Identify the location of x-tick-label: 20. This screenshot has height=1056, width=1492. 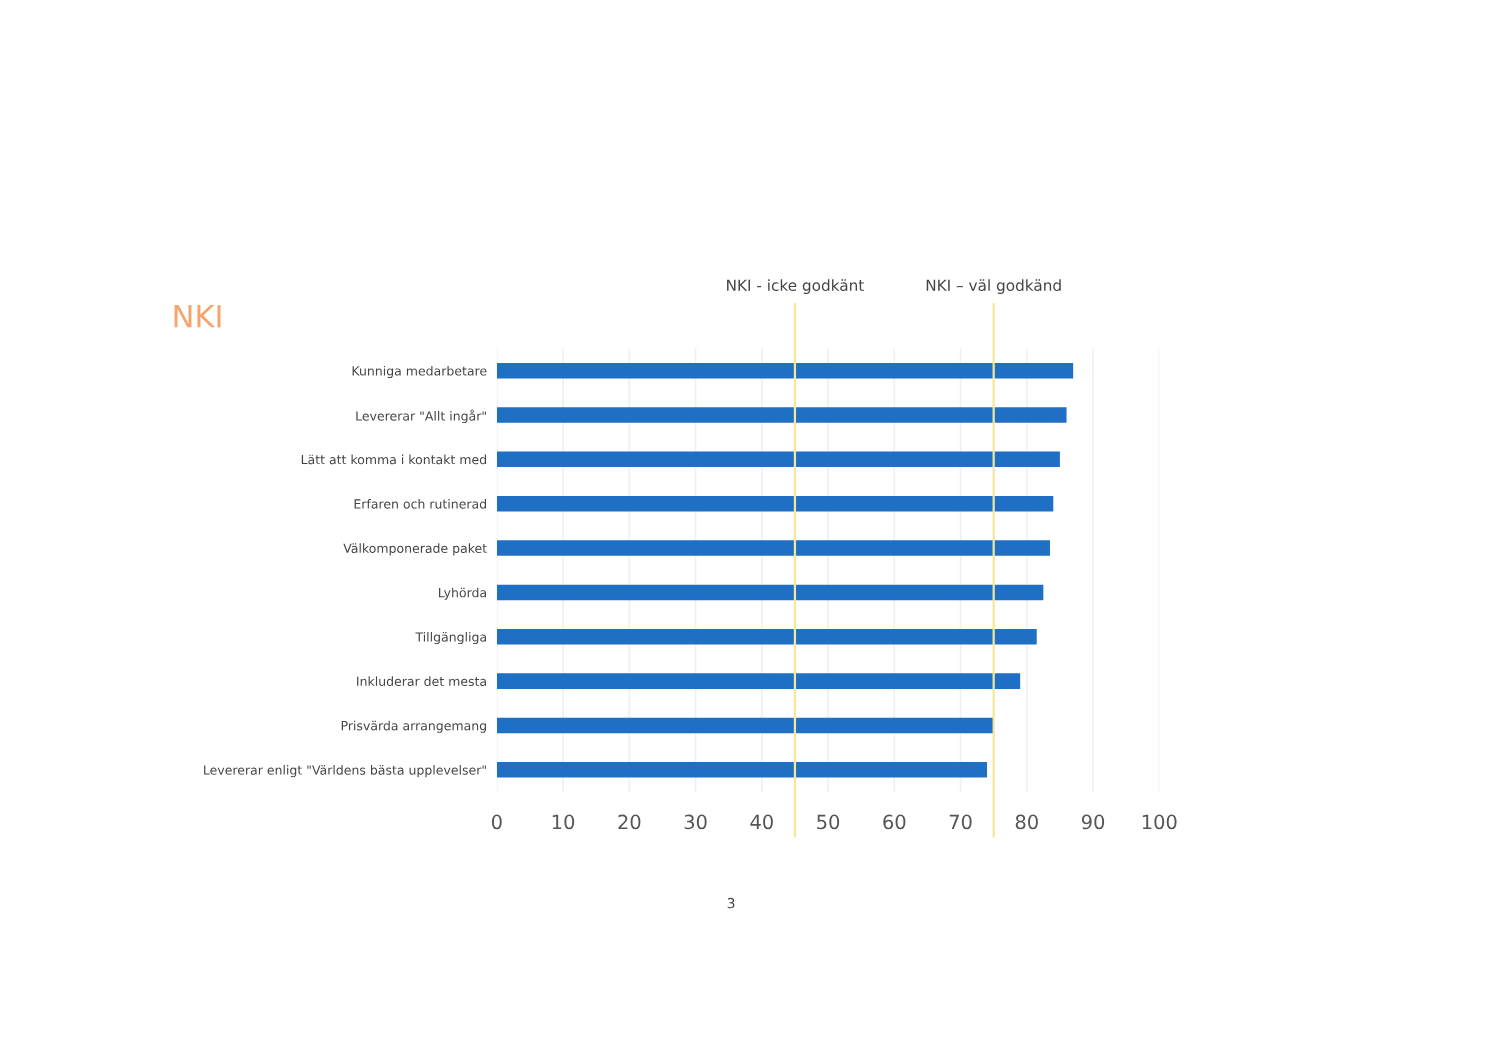
(629, 822).